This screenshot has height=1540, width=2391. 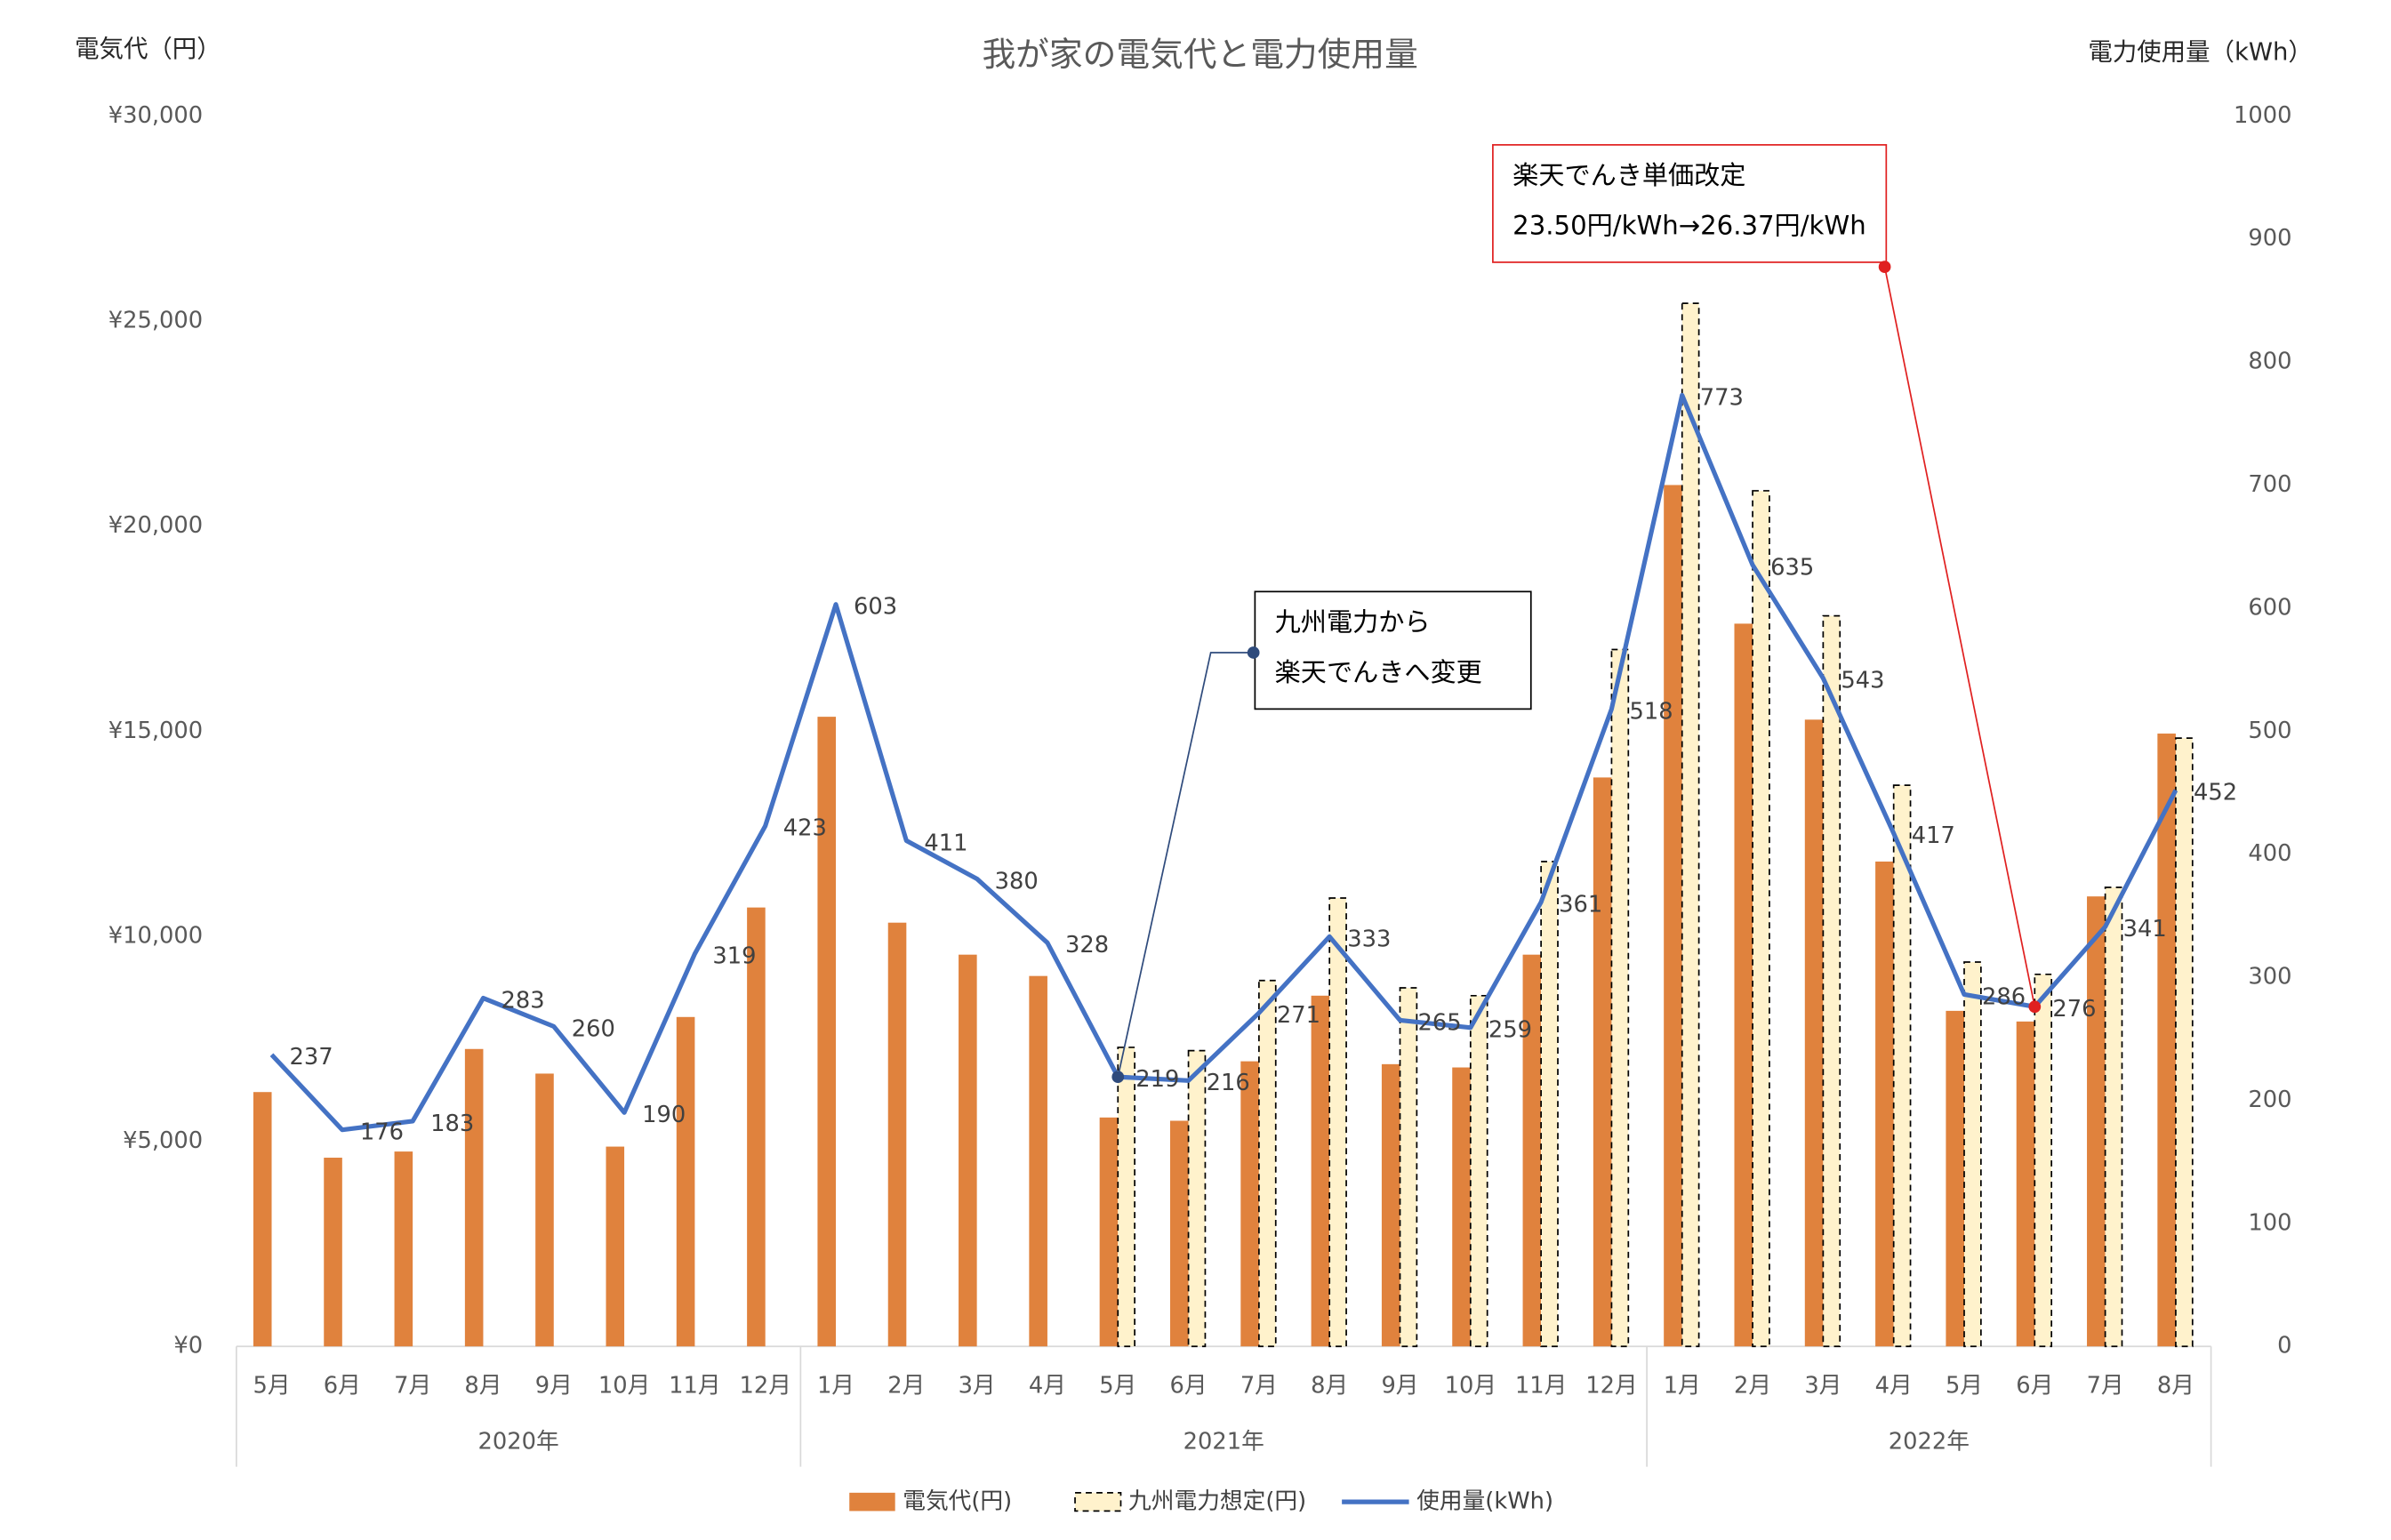 I want to click on data-label: 423, so click(x=805, y=829).